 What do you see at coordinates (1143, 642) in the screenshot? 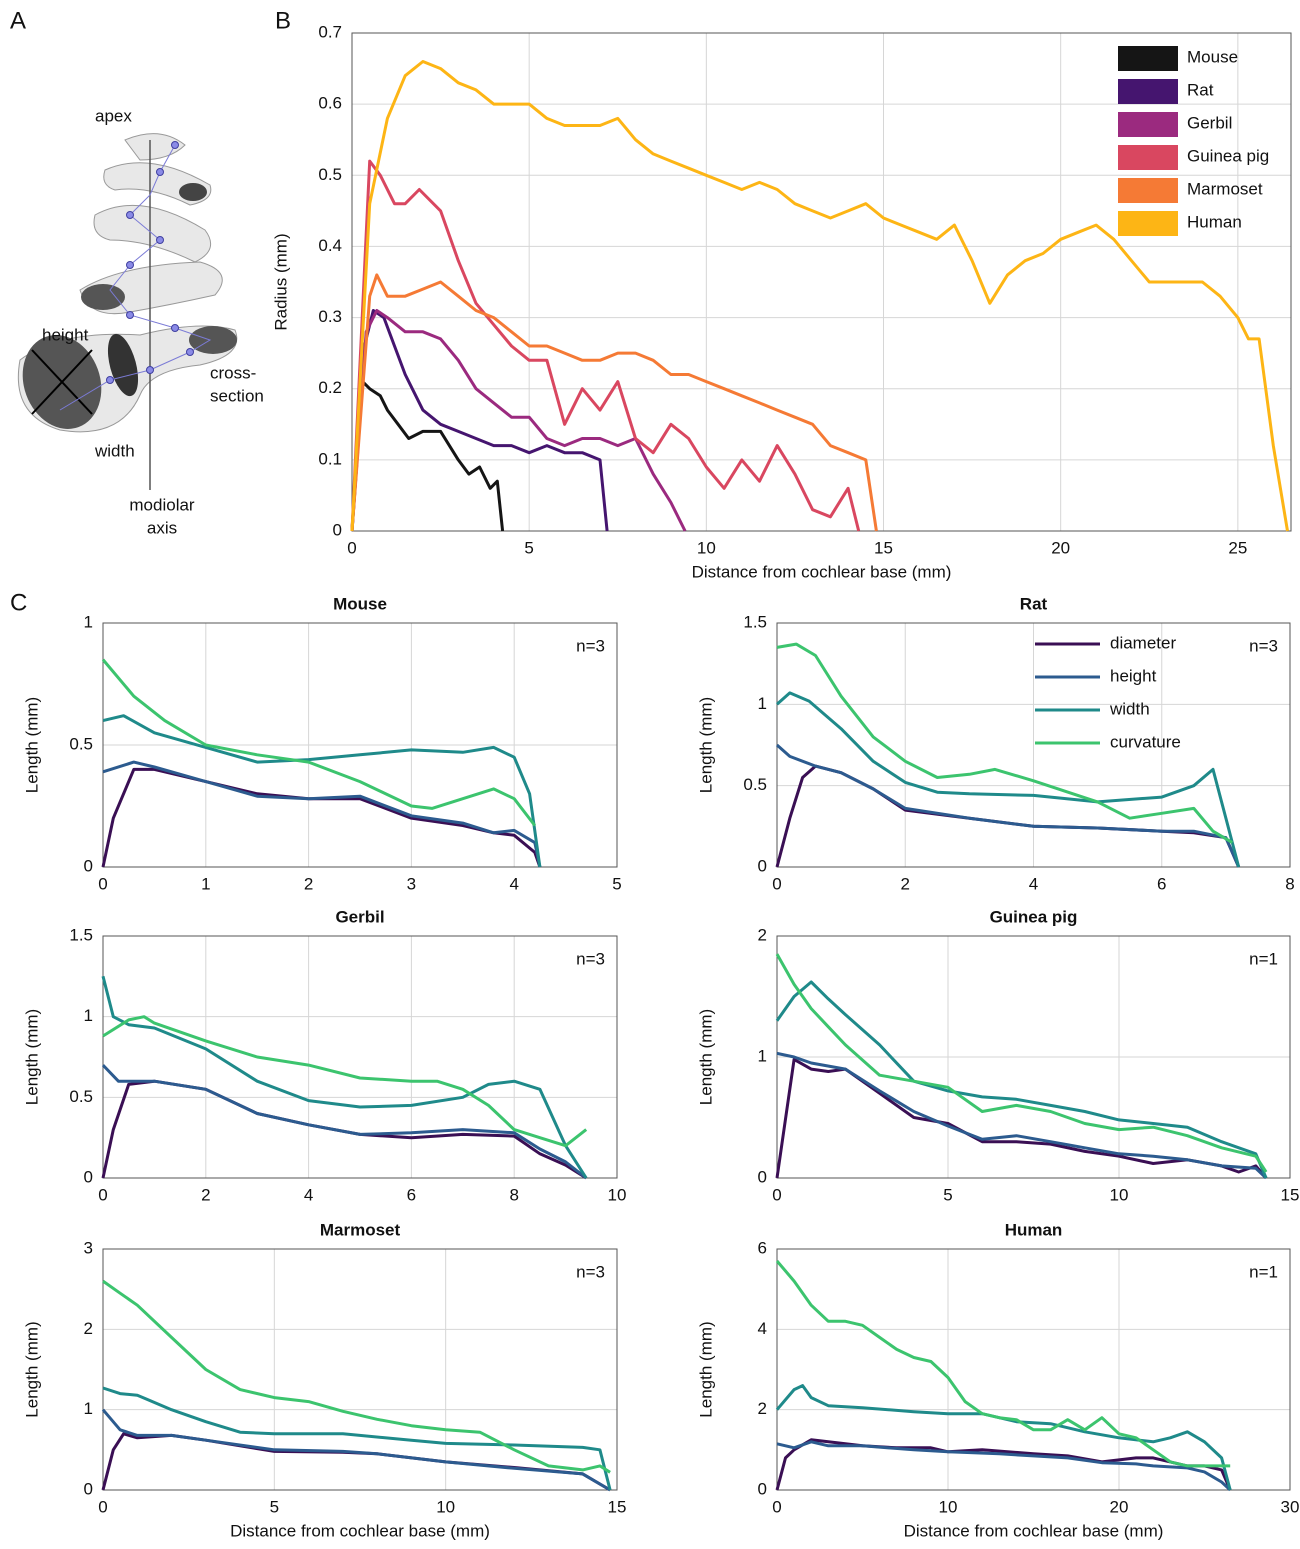
I see `legend-label: diameter` at bounding box center [1143, 642].